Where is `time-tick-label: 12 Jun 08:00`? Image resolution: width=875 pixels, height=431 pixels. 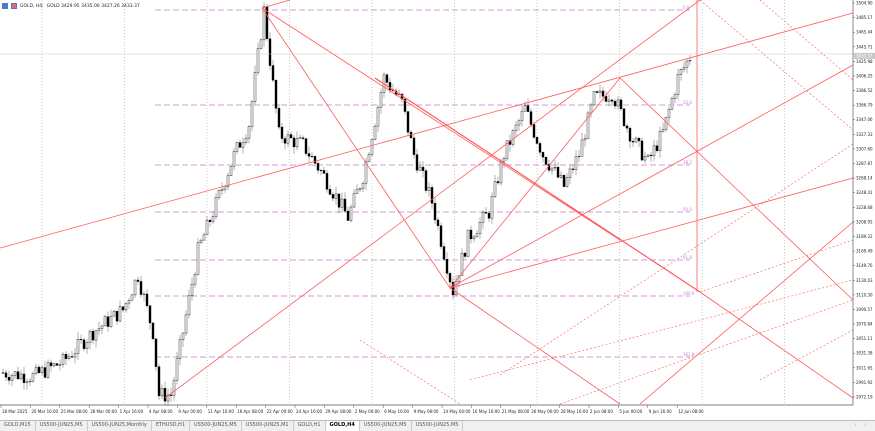
time-tick-label: 12 Jun 08:00 is located at coordinates (691, 411).